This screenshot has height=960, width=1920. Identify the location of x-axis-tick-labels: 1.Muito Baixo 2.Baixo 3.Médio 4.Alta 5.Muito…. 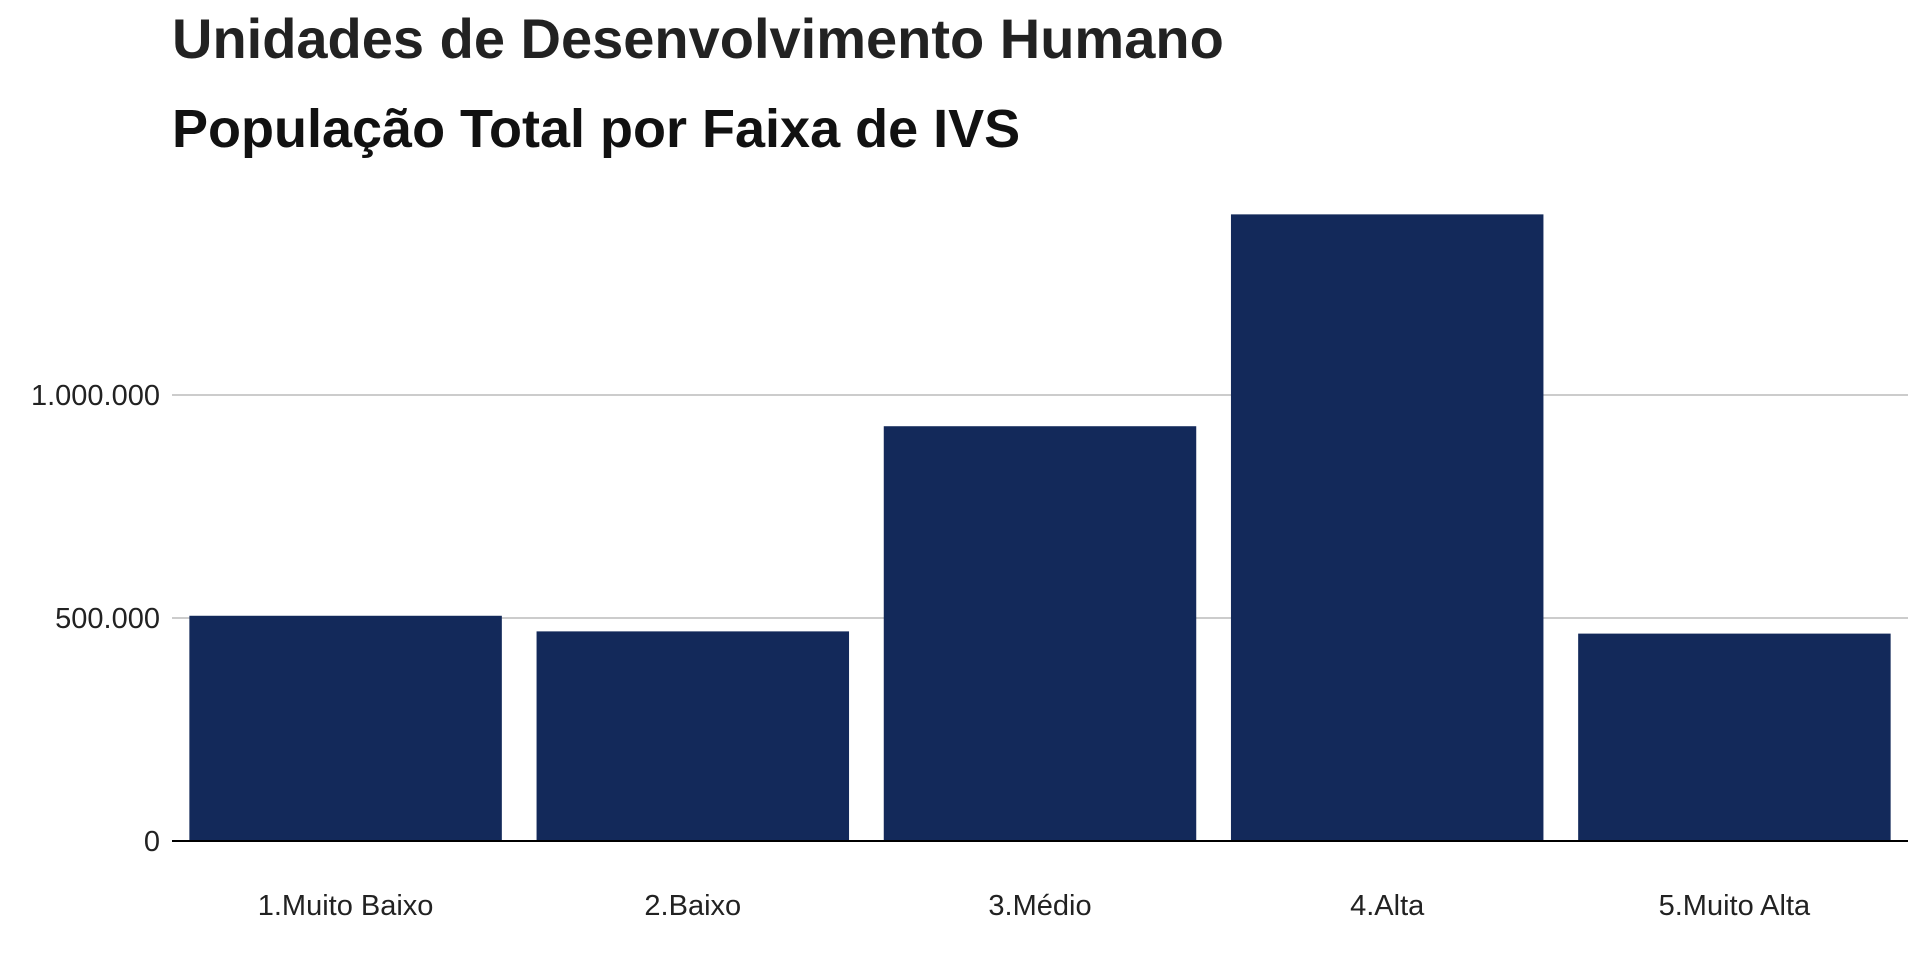
(1034, 906).